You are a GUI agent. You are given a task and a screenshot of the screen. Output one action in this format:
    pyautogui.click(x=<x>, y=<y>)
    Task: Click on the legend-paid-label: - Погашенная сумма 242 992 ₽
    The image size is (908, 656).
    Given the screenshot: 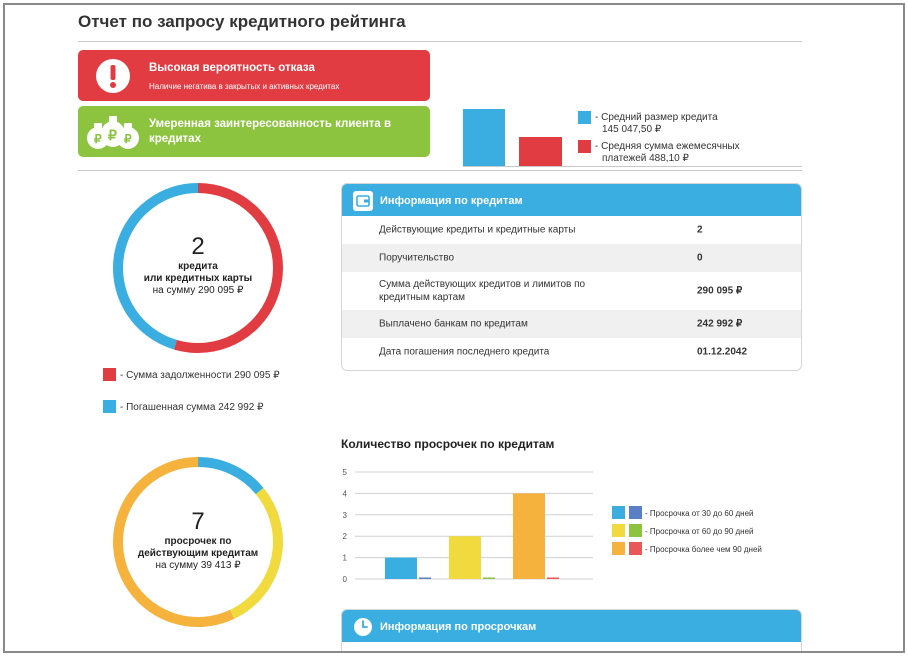 What is the action you would take?
    pyautogui.click(x=192, y=407)
    